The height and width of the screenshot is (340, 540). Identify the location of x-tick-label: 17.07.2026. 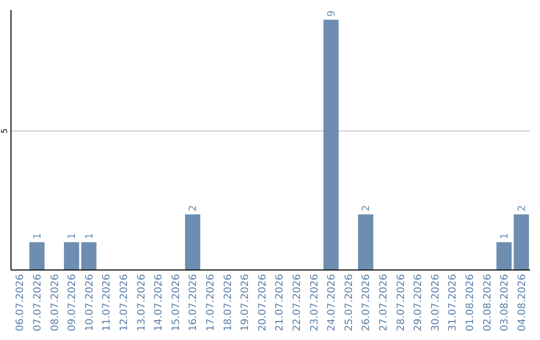
(210, 303).